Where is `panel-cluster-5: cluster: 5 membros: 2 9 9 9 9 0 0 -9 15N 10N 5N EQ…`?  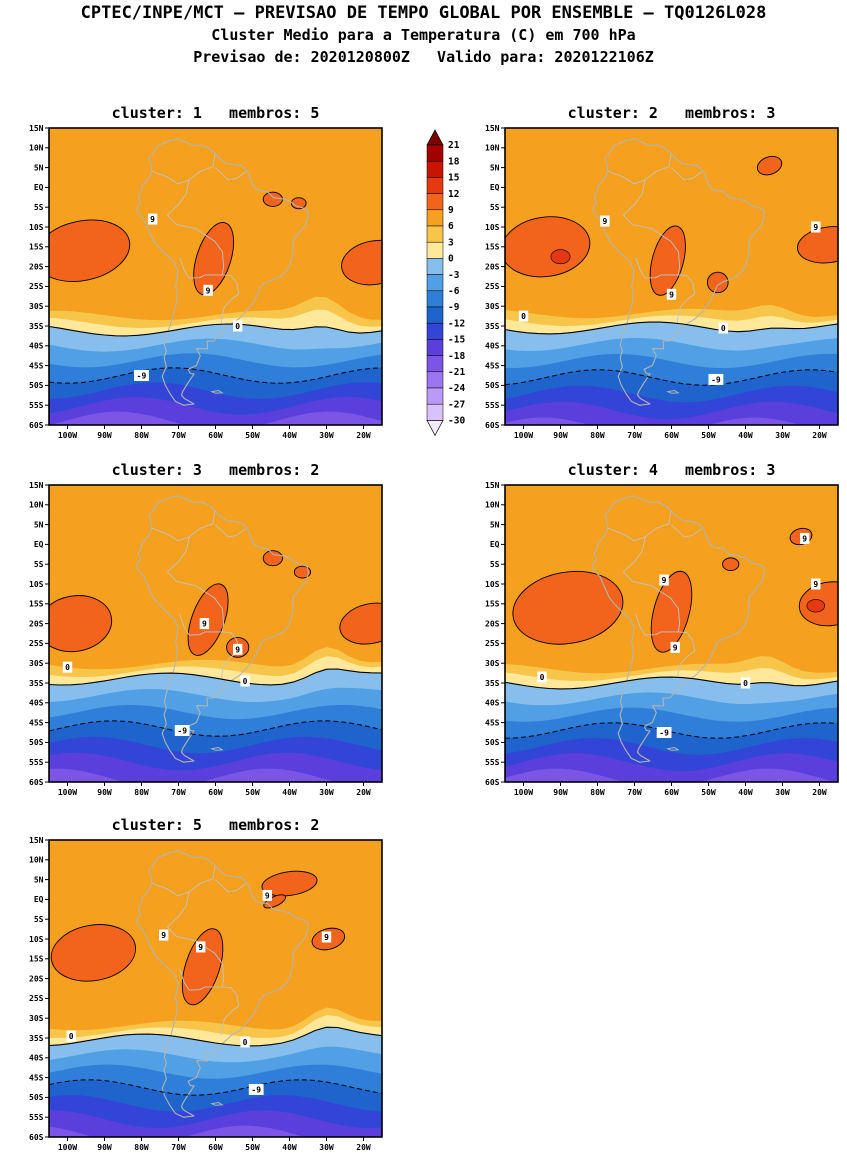
panel-cluster-5: cluster: 5 membros: 2 9 9 9 9 0 0 -9 15N 10N 5N EQ… is located at coordinates (204, 985).